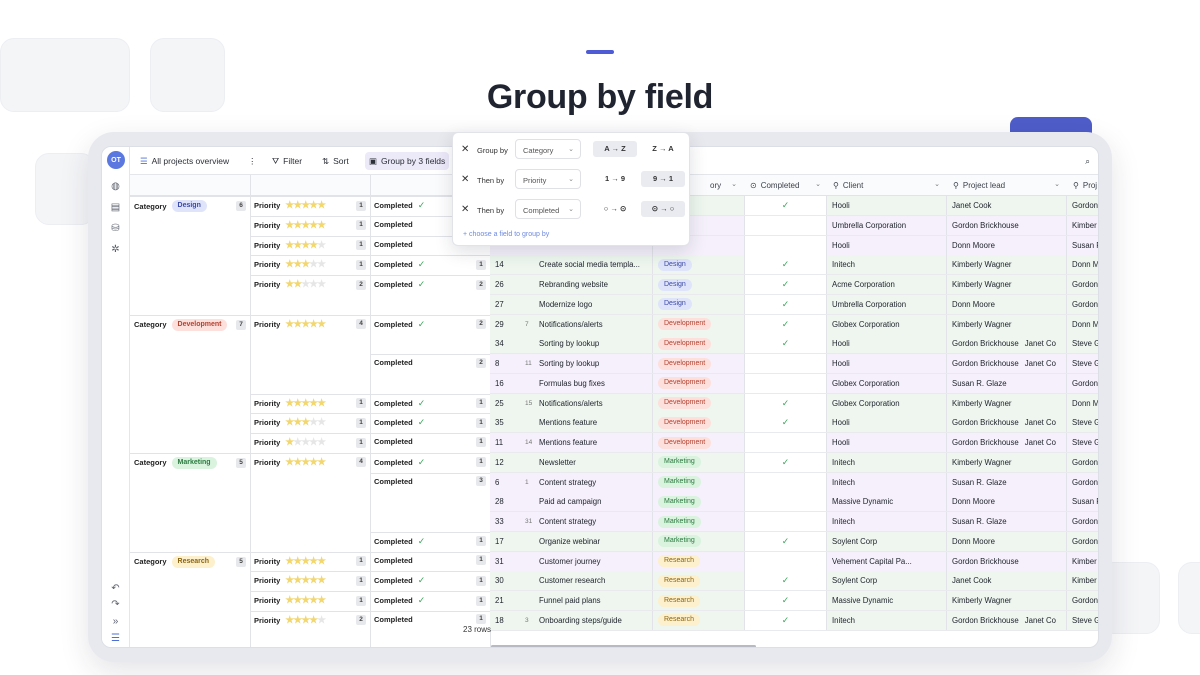 Image resolution: width=1200 pixels, height=675 pixels. What do you see at coordinates (310, 324) in the screenshot?
I see `priority-group: Priority ★★★★★ 4` at bounding box center [310, 324].